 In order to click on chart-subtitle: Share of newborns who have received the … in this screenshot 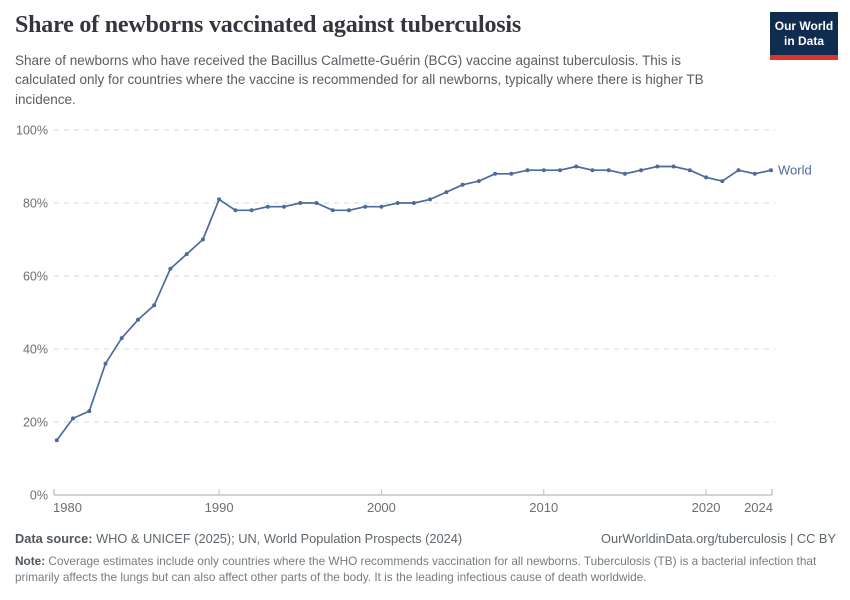, I will do `click(359, 80)`.